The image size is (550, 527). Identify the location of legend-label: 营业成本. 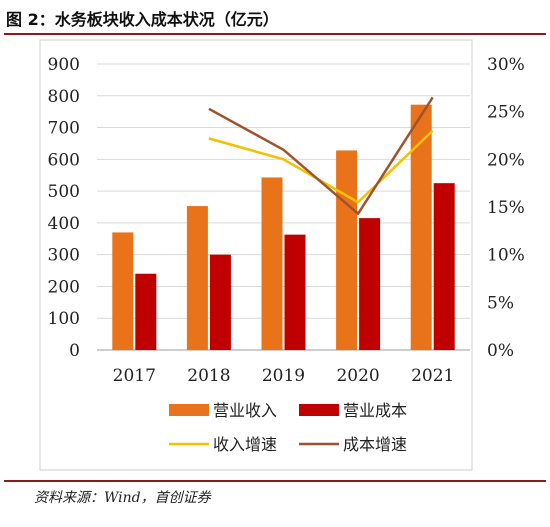
(375, 410).